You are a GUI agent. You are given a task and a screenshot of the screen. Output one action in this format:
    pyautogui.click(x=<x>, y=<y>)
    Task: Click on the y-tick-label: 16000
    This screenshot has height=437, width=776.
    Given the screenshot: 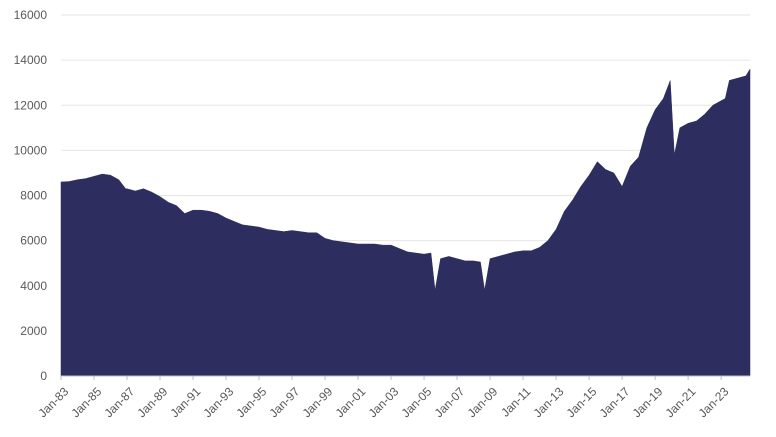 What is the action you would take?
    pyautogui.click(x=31, y=15)
    